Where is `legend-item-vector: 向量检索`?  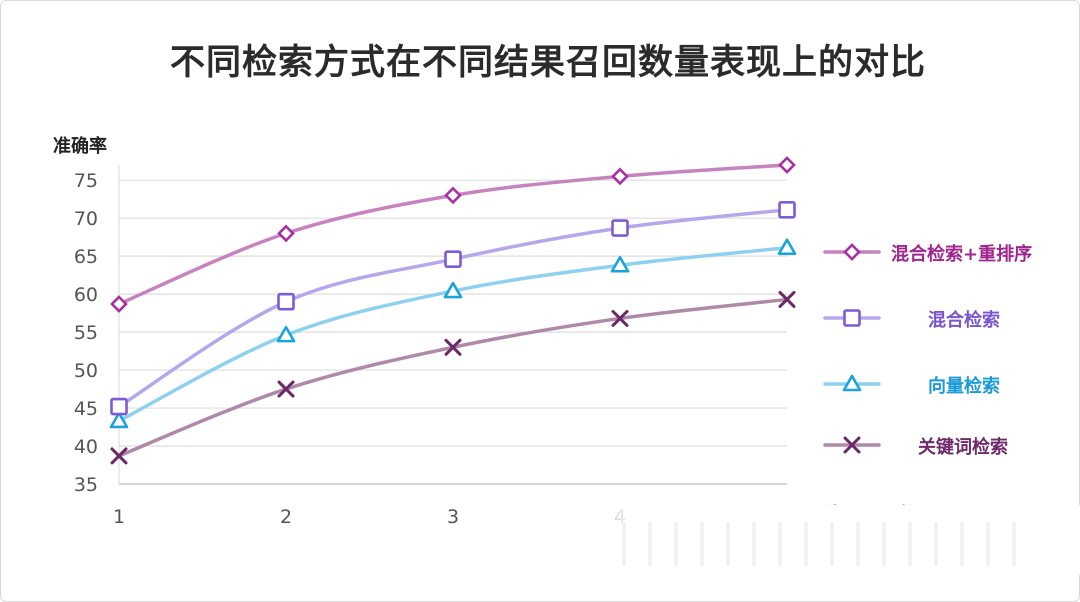 legend-item-vector: 向量检索 is located at coordinates (942, 384).